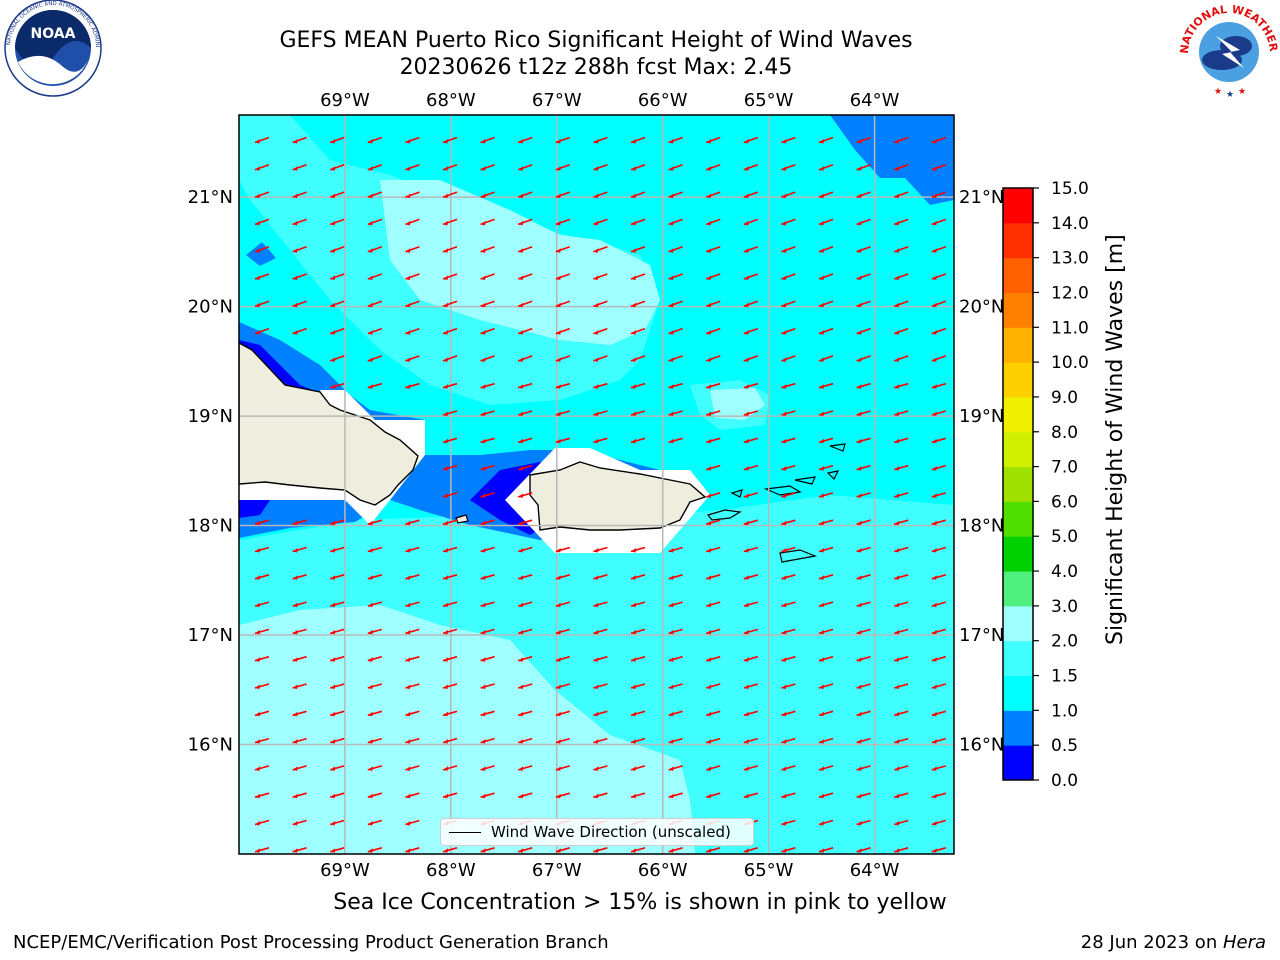 The image size is (1280, 960). Describe the element at coordinates (875, 870) in the screenshot. I see `lon-tick-bottom: 64°W` at that location.